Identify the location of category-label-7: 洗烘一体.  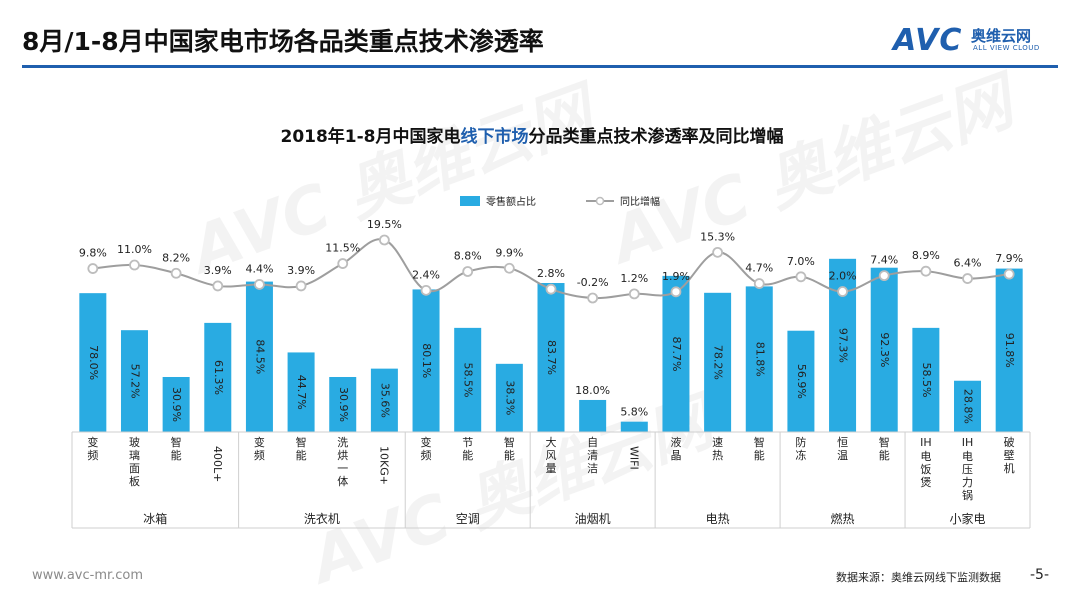
(342, 462).